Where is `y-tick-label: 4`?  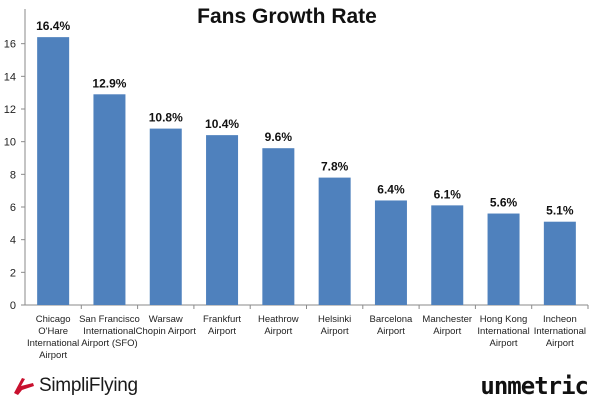
y-tick-label: 4 is located at coordinates (13, 241).